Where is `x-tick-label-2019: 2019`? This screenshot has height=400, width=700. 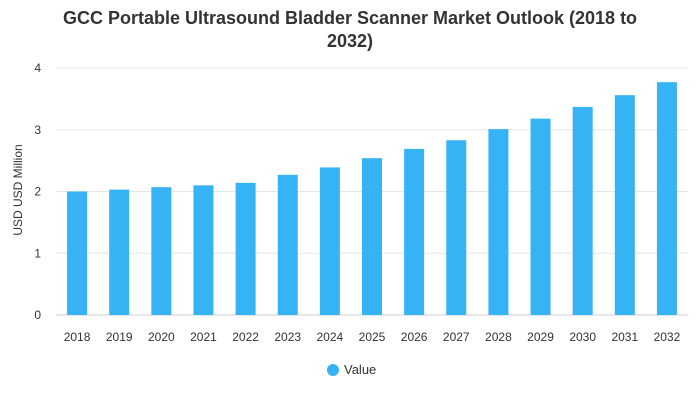 x-tick-label-2019: 2019 is located at coordinates (119, 337).